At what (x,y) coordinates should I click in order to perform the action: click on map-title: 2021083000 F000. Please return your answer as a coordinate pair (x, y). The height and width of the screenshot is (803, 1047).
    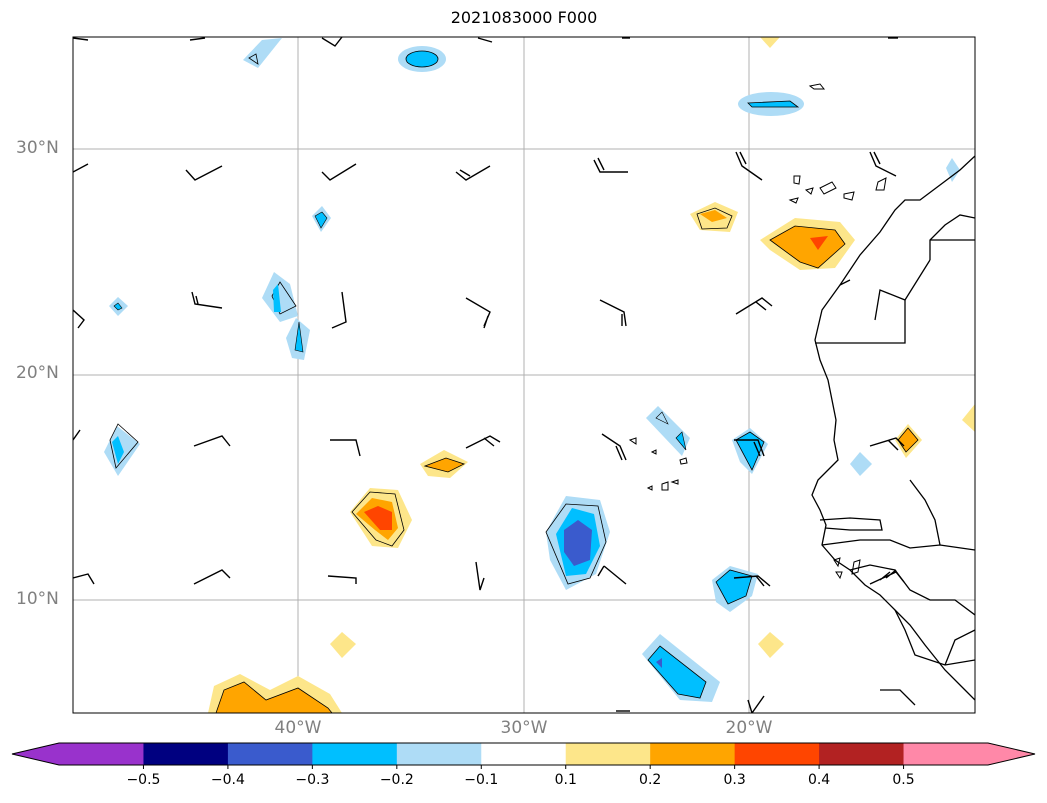
    Looking at the image, I should click on (524, 17).